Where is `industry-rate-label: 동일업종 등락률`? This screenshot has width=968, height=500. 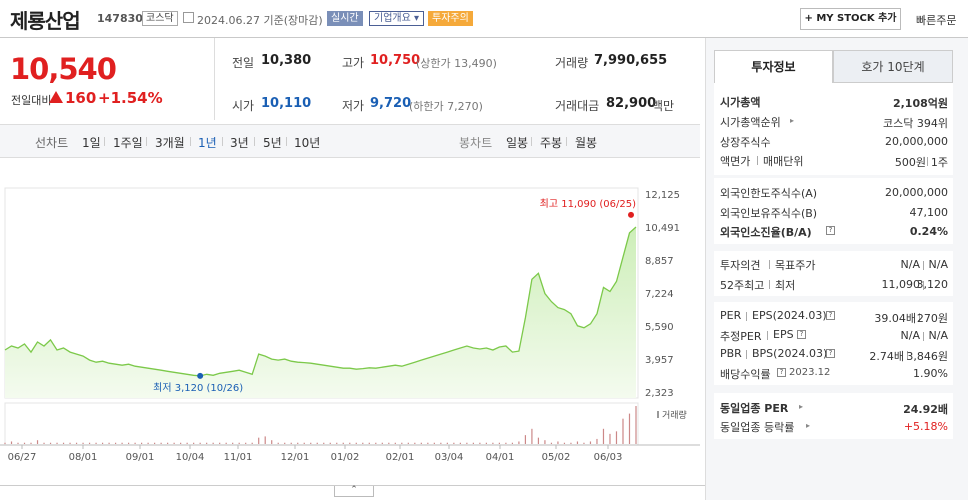 industry-rate-label: 동일업종 등락률 is located at coordinates (757, 427).